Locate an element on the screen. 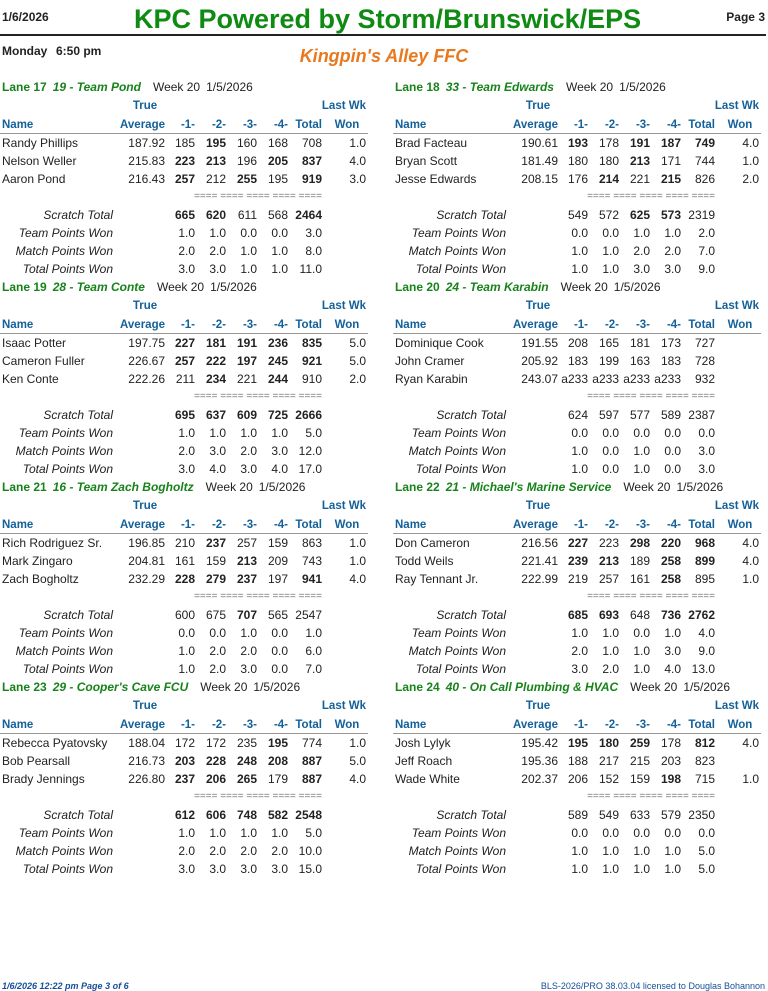 This screenshot has width=768, height=991. game-score: 234 is located at coordinates (215, 379).